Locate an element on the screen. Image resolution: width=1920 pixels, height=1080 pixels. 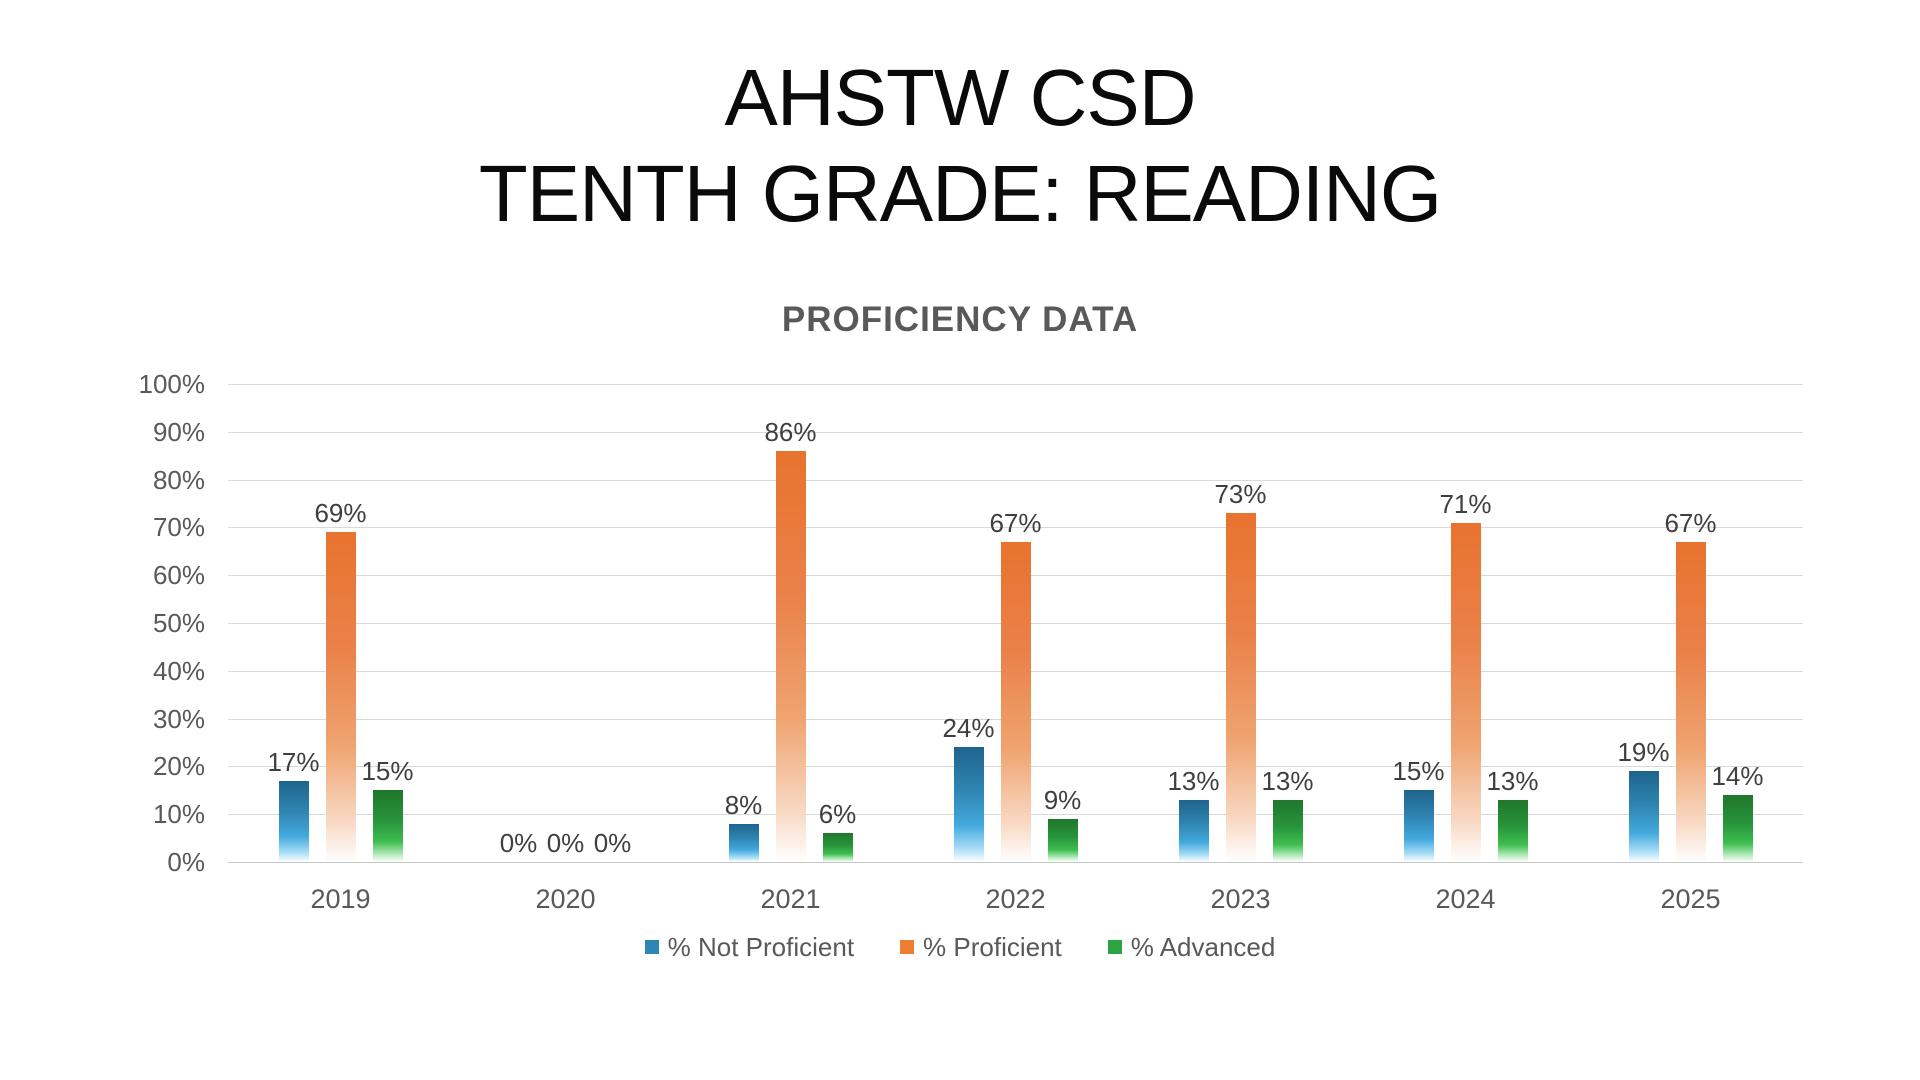
data-label-2023-series-1: 73% is located at coordinates (1240, 494).